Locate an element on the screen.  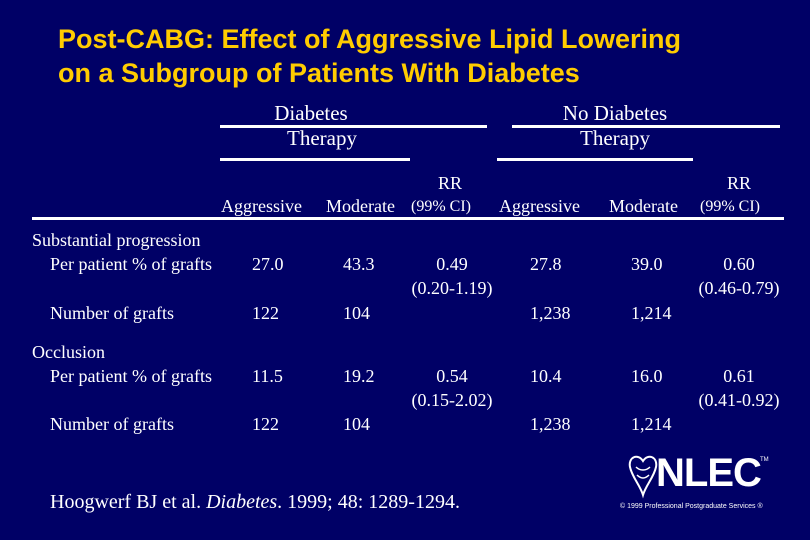
logo-text: NLEC is located at coordinates (709, 473).